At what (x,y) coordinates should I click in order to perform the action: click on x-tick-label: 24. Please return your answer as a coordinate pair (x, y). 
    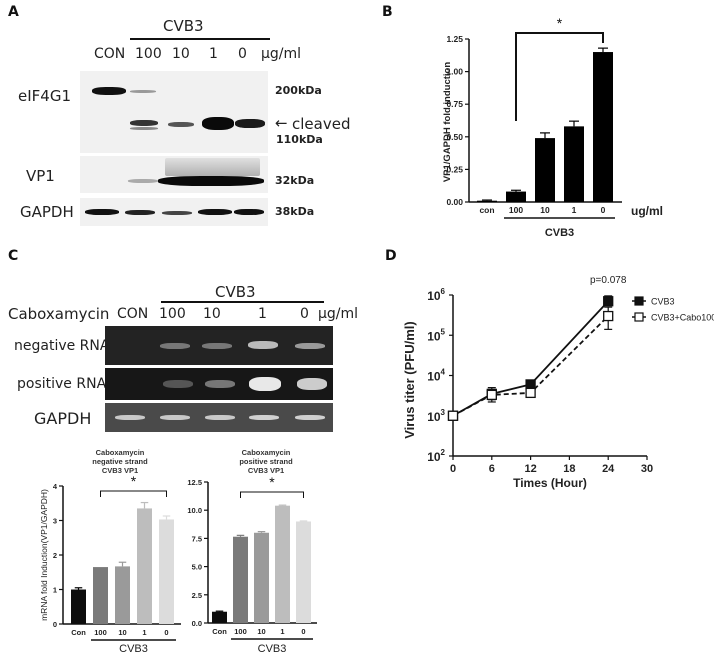
    Looking at the image, I should click on (608, 469).